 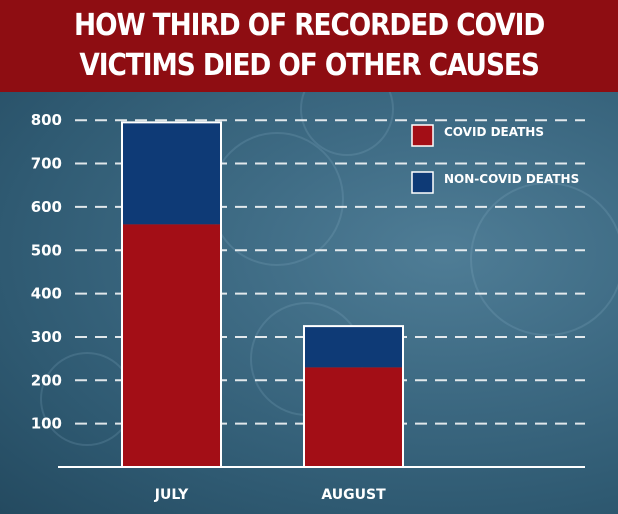 What do you see at coordinates (544, 259) in the screenshot?
I see `virus-decoration` at bounding box center [544, 259].